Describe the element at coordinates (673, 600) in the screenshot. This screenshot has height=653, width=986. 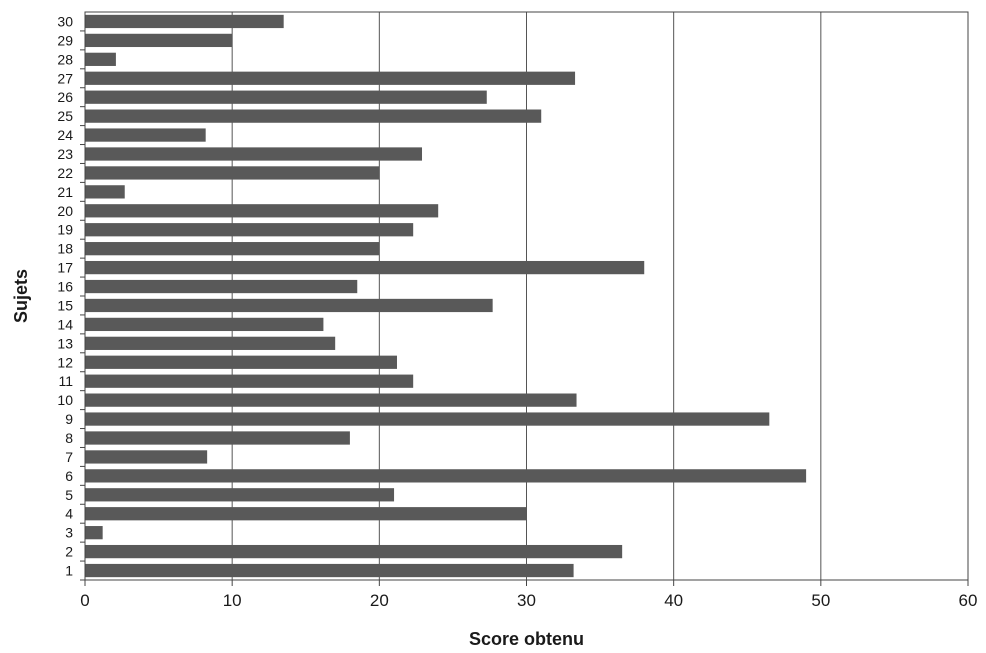
I see `x-tick-label-40: 40` at that location.